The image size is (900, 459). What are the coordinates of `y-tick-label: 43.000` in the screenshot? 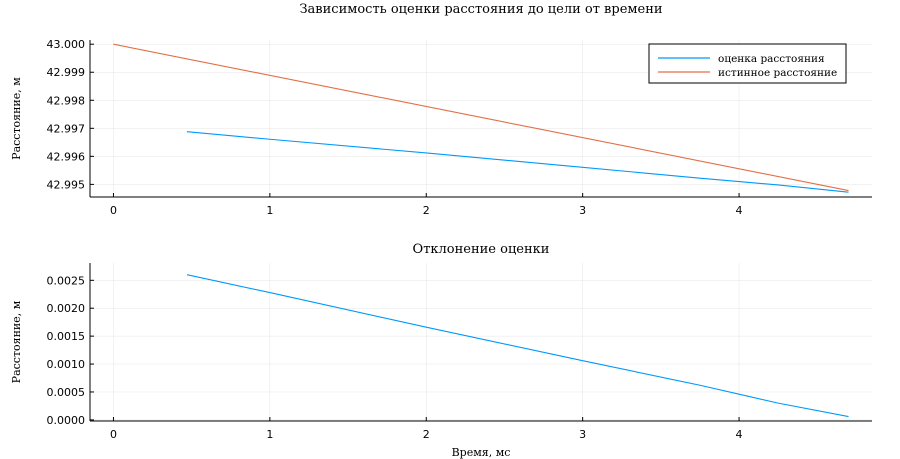 It's located at (66, 44).